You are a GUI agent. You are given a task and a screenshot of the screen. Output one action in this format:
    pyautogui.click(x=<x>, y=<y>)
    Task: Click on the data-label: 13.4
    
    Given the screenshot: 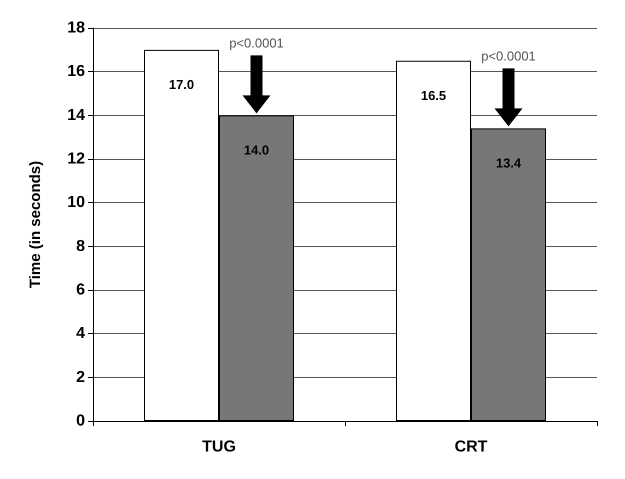 What is the action you would take?
    pyautogui.click(x=509, y=162)
    